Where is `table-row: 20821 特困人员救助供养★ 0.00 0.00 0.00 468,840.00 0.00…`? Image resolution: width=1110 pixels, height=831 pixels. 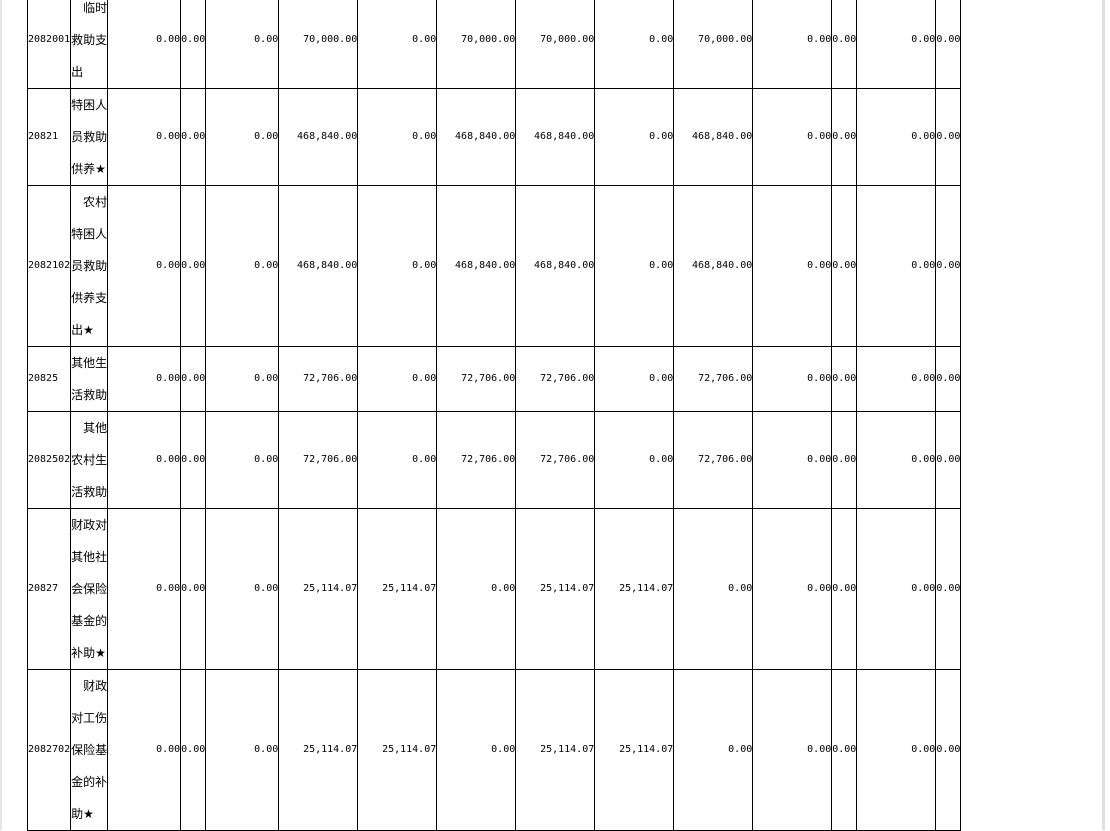
table-row: 20821 特困人员救助供养★ 0.00 0.00 0.00 468,840.00 0.00… is located at coordinates (494, 137).